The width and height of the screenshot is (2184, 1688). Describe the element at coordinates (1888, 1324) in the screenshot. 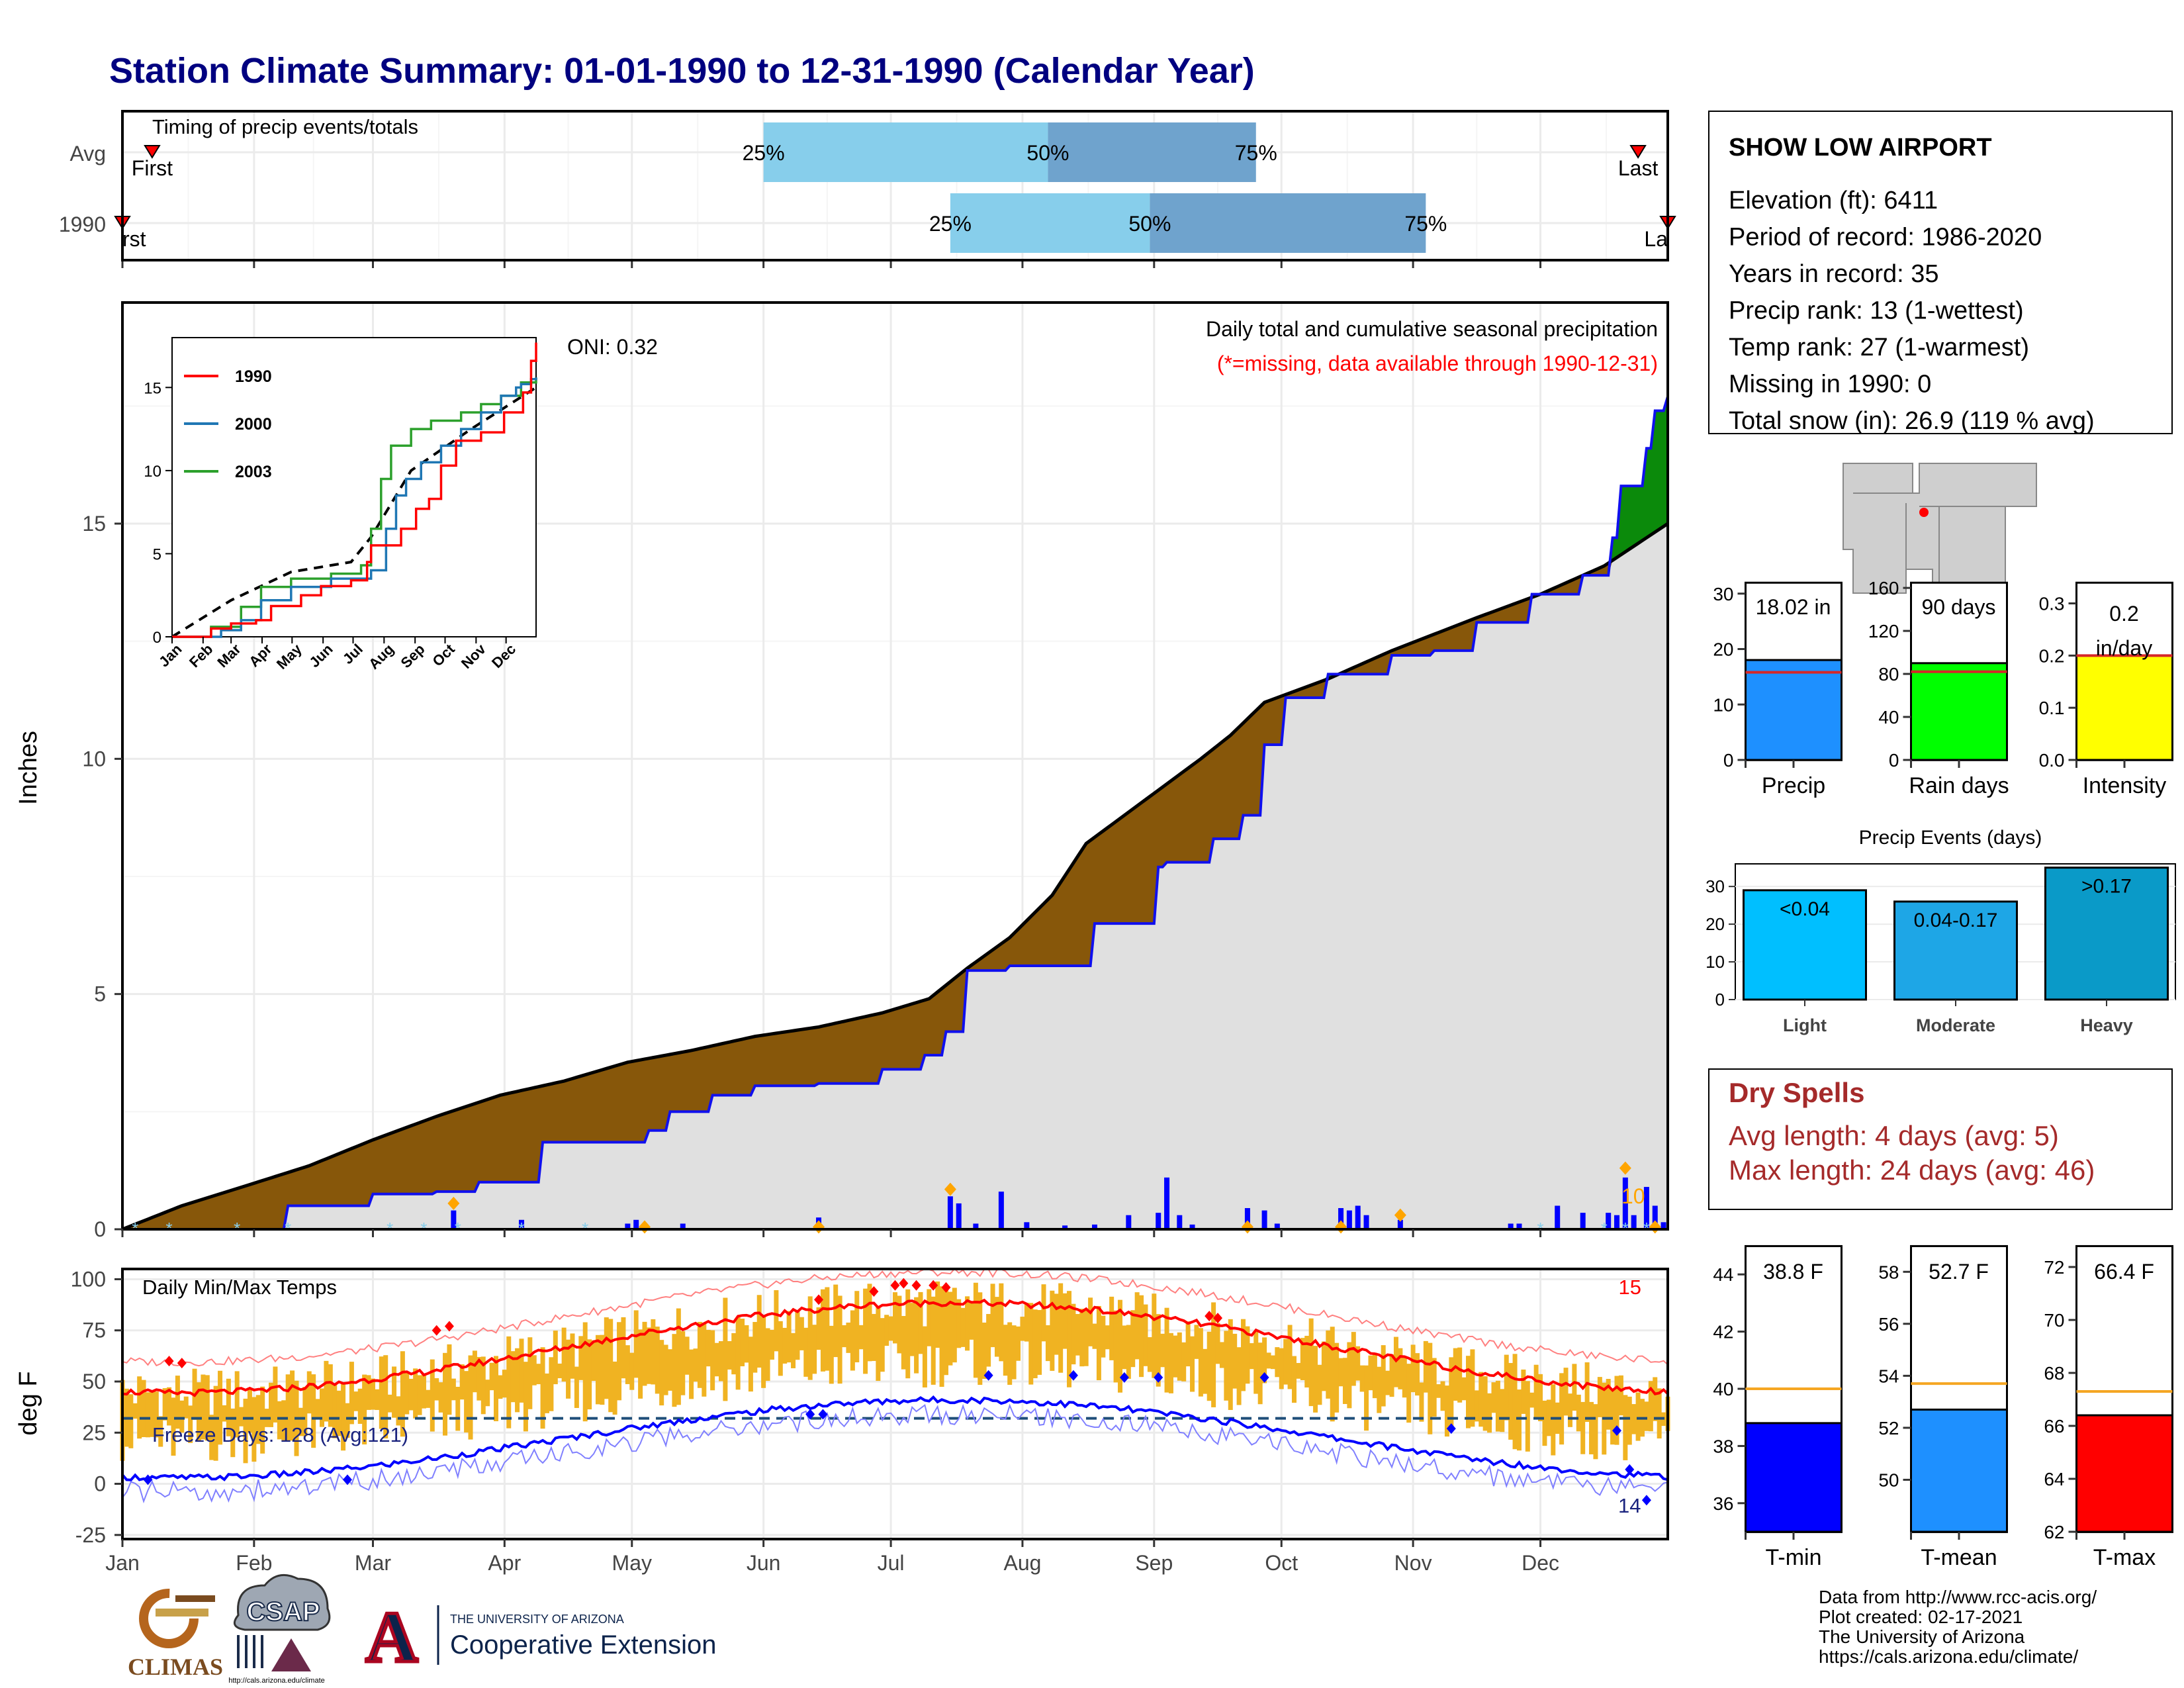

I see `tmean-ytick-label: 56` at that location.